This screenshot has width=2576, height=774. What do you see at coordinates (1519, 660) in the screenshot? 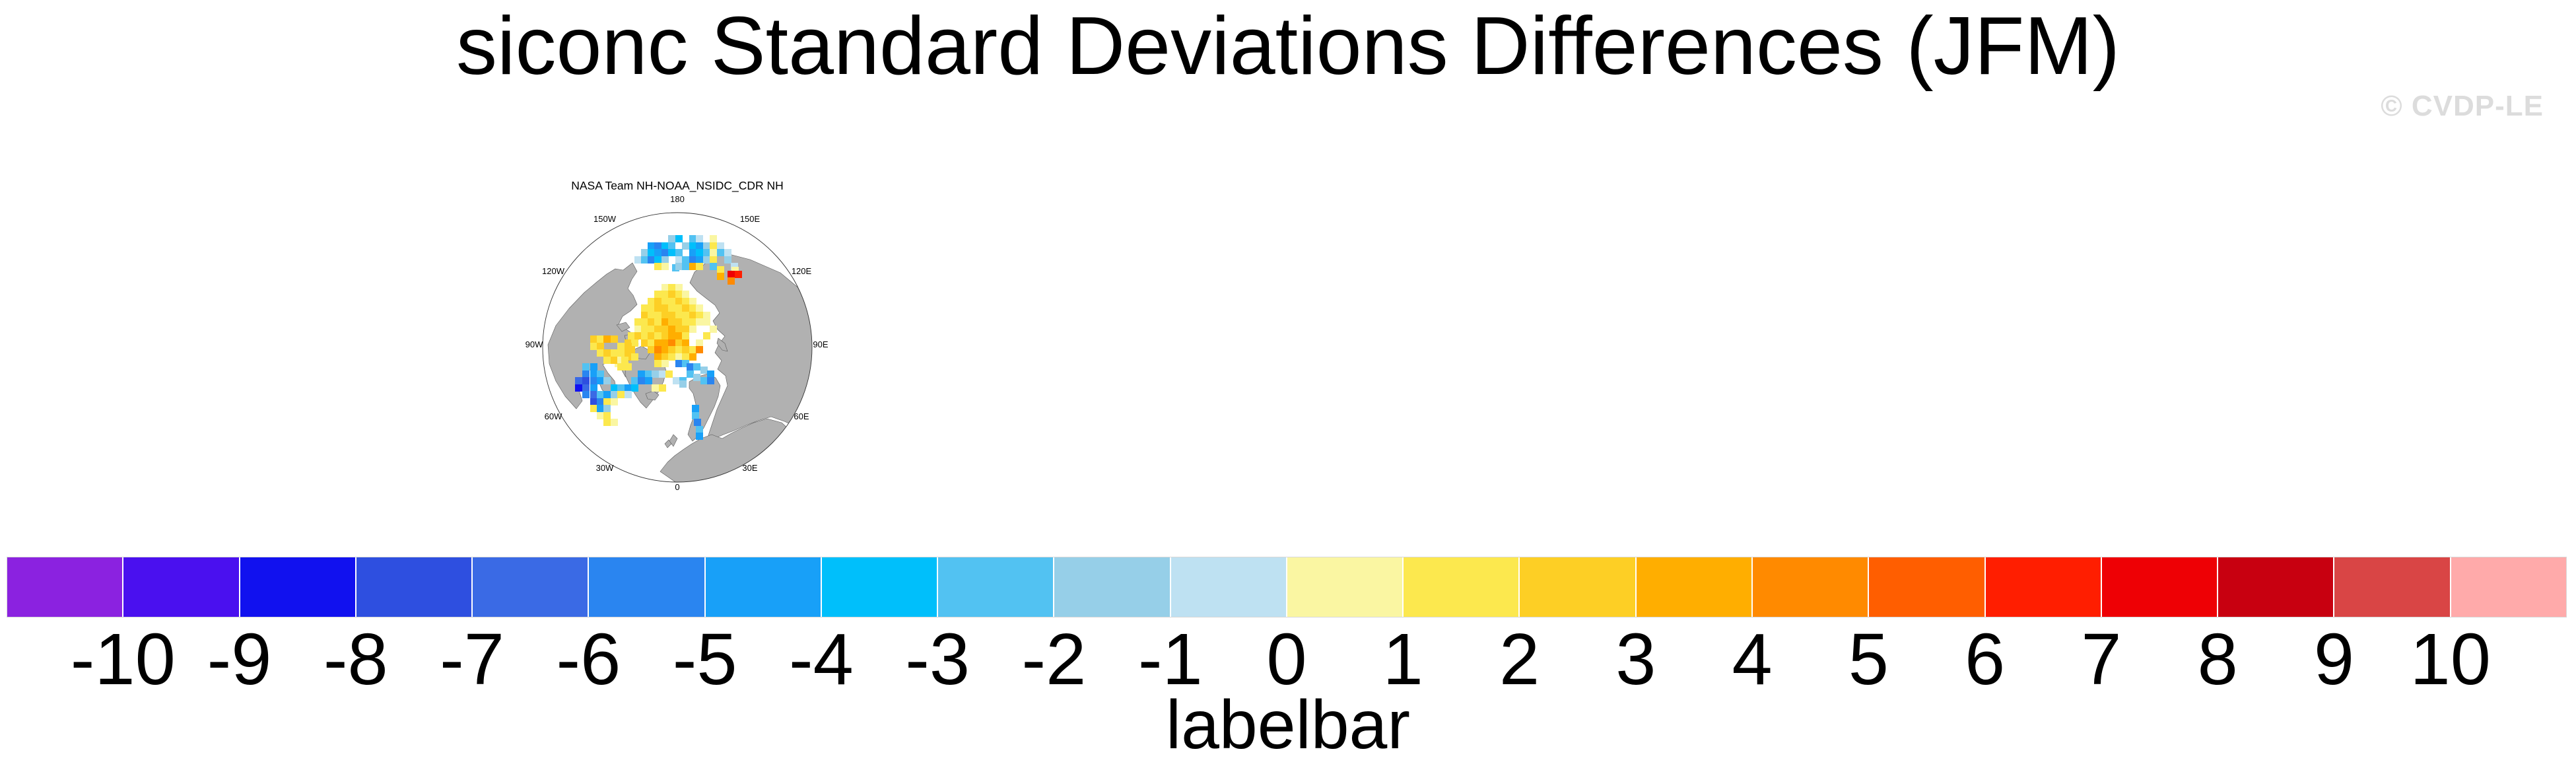
I see `colorbar-tick: 2` at bounding box center [1519, 660].